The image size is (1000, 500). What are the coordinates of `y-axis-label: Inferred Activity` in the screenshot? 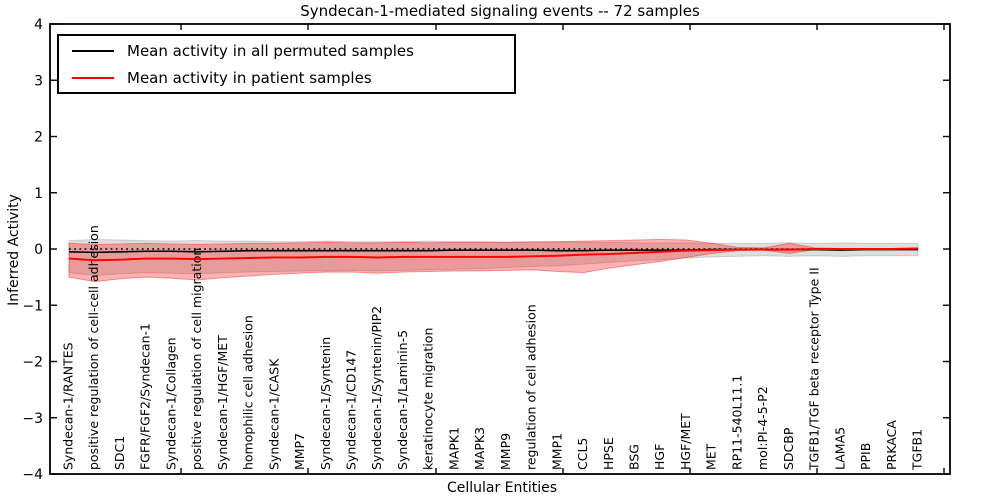 It's located at (14, 250).